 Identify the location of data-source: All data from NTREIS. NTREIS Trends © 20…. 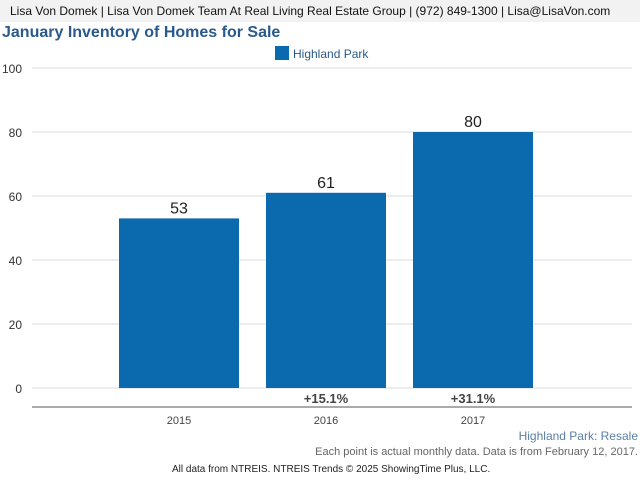
(331, 469).